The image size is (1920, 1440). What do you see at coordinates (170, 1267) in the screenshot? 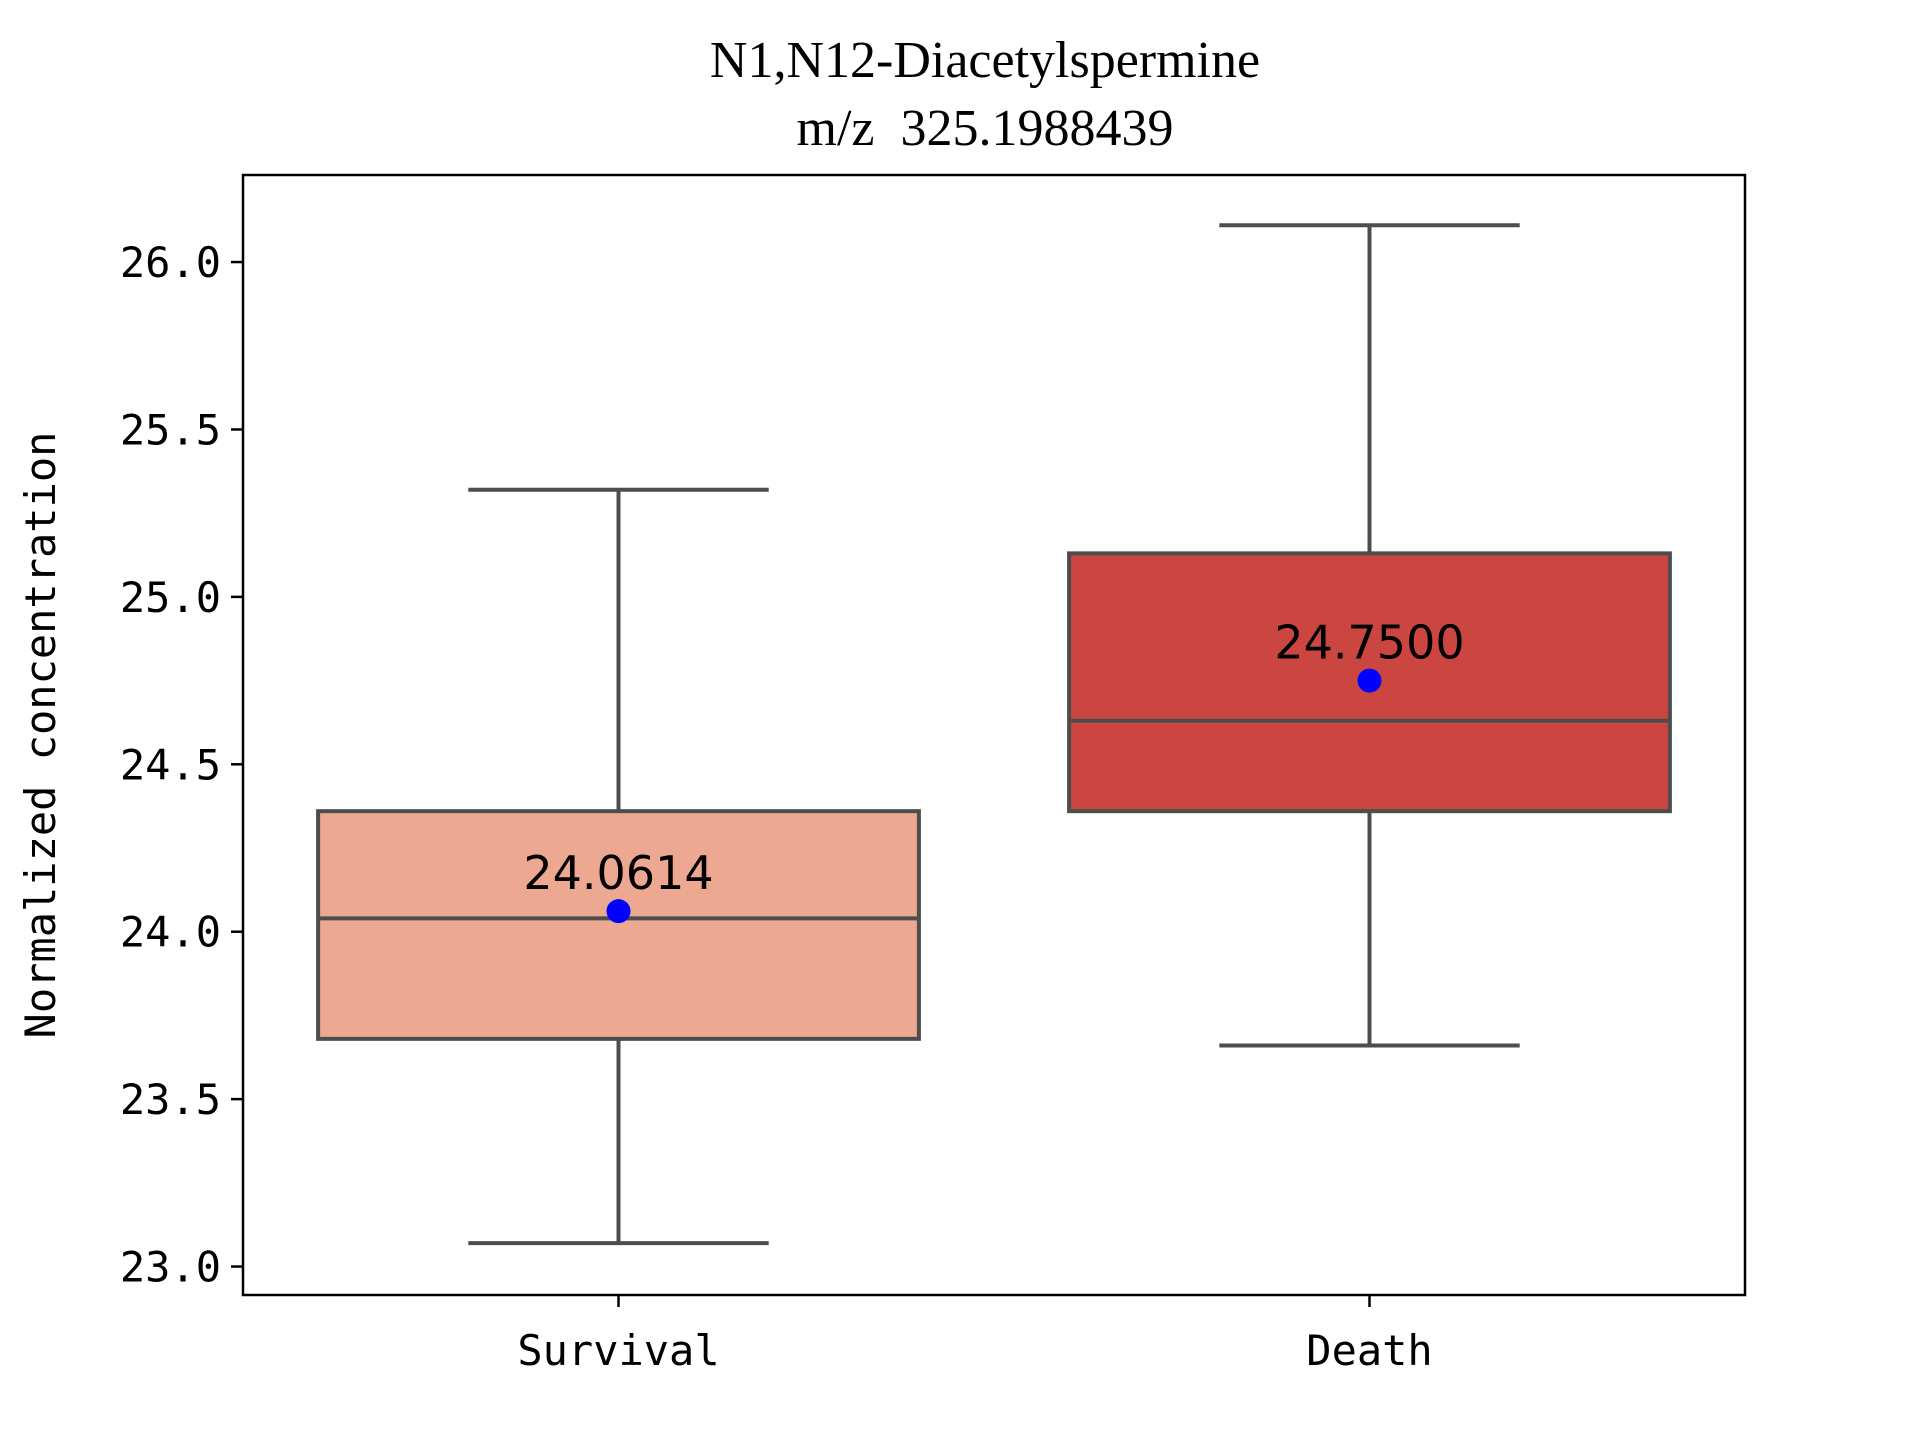
I see `y-tick-label: 23.0` at bounding box center [170, 1267].